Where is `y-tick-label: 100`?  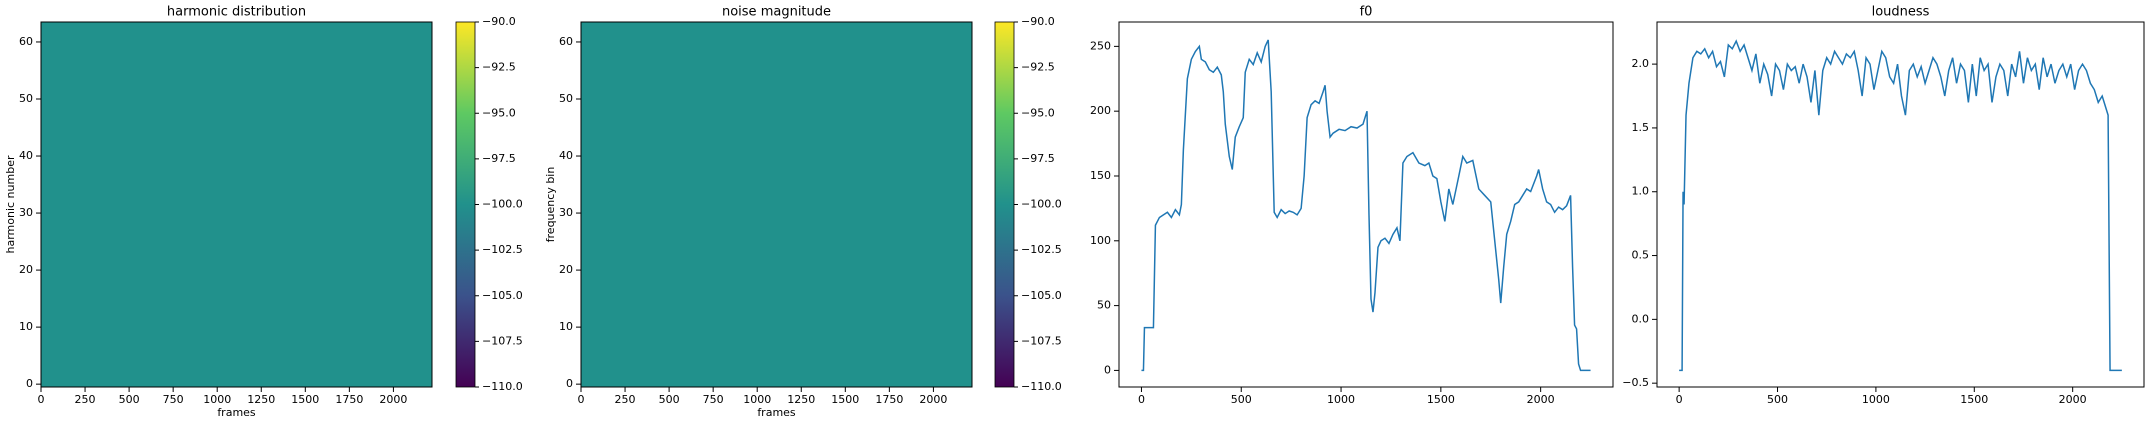
y-tick-label: 100 is located at coordinates (1100, 240).